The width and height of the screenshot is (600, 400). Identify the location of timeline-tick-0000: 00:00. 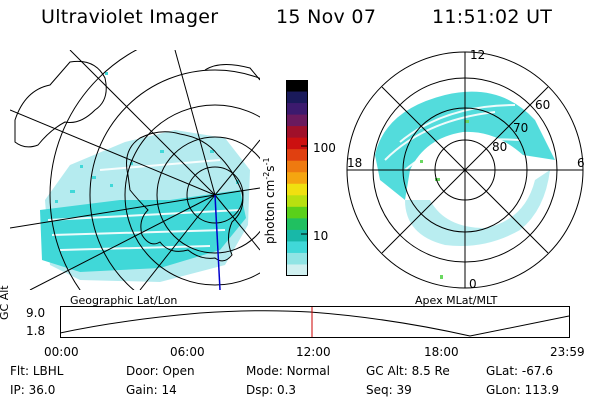
(61, 352).